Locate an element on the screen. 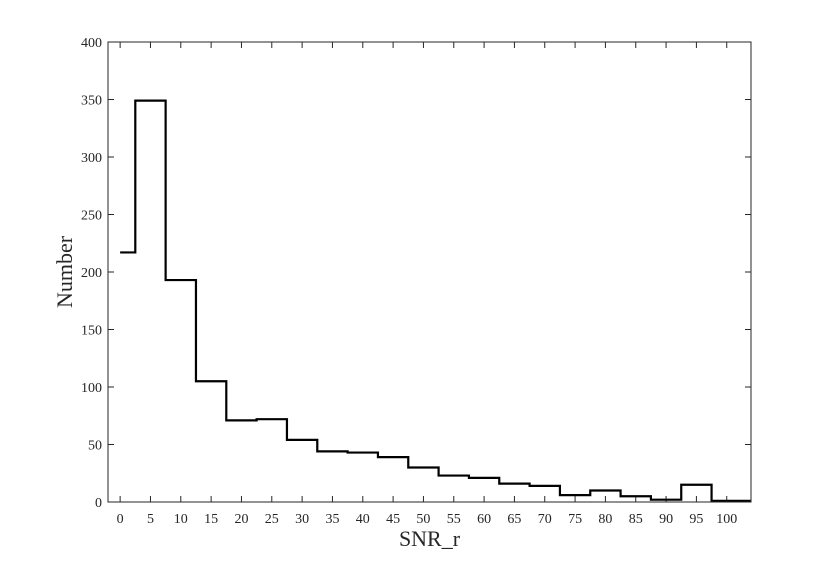  x-tick-label: 75 is located at coordinates (575, 519).